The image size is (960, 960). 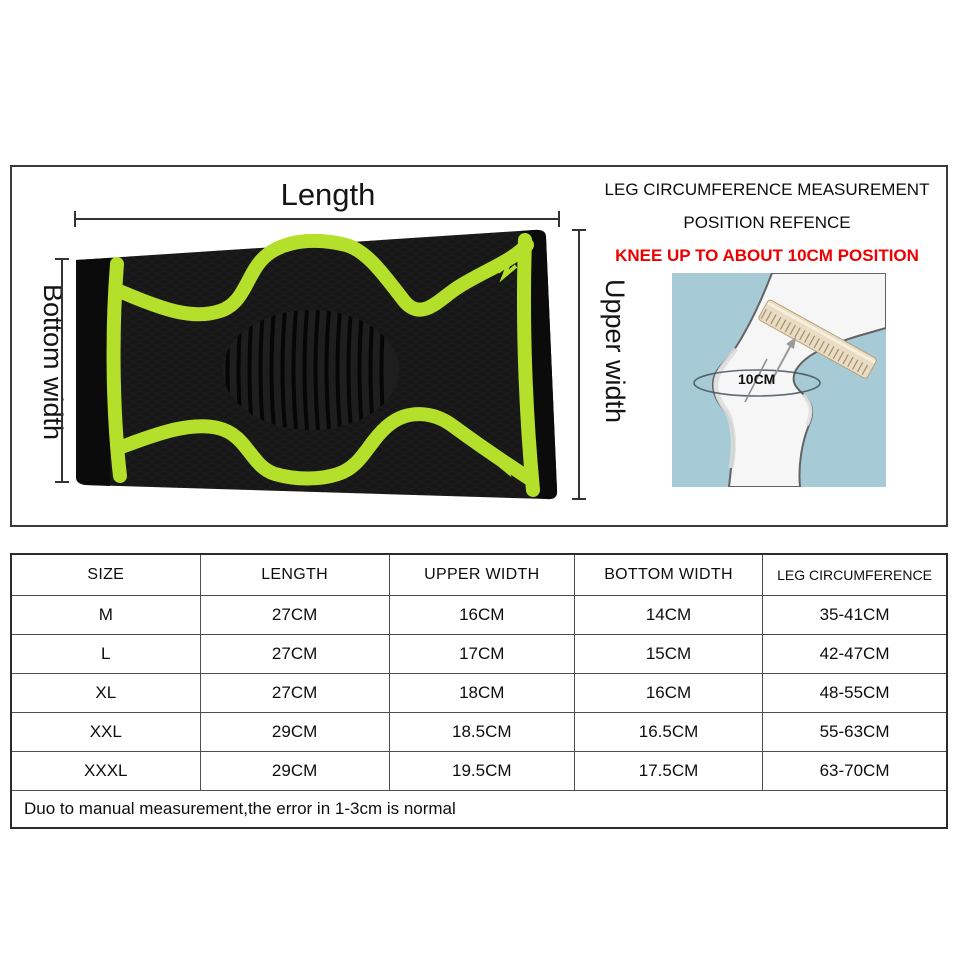 What do you see at coordinates (105, 654) in the screenshot?
I see `cell-size: L` at bounding box center [105, 654].